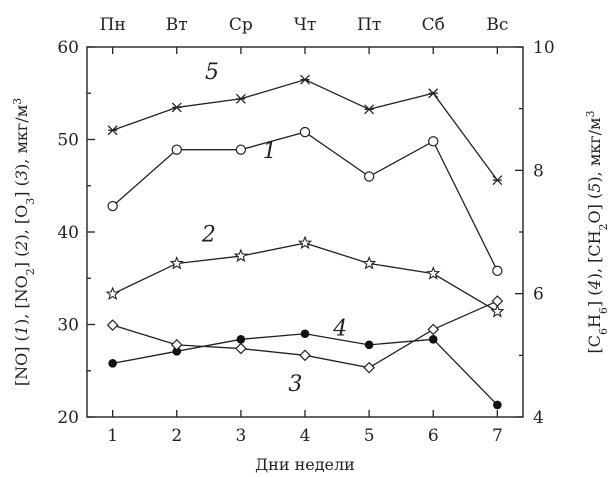 The width and height of the screenshot is (612, 477). What do you see at coordinates (295, 384) in the screenshot?
I see `series-label: 3` at bounding box center [295, 384].